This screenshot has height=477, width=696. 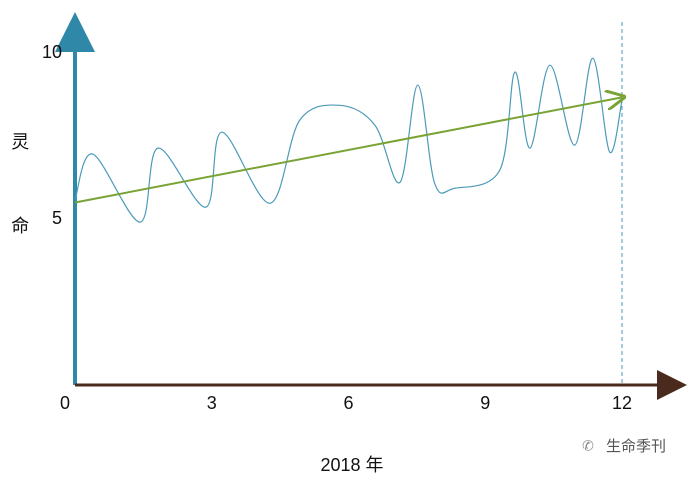 What do you see at coordinates (485, 403) in the screenshot?
I see `x-tick-label: 9` at bounding box center [485, 403].